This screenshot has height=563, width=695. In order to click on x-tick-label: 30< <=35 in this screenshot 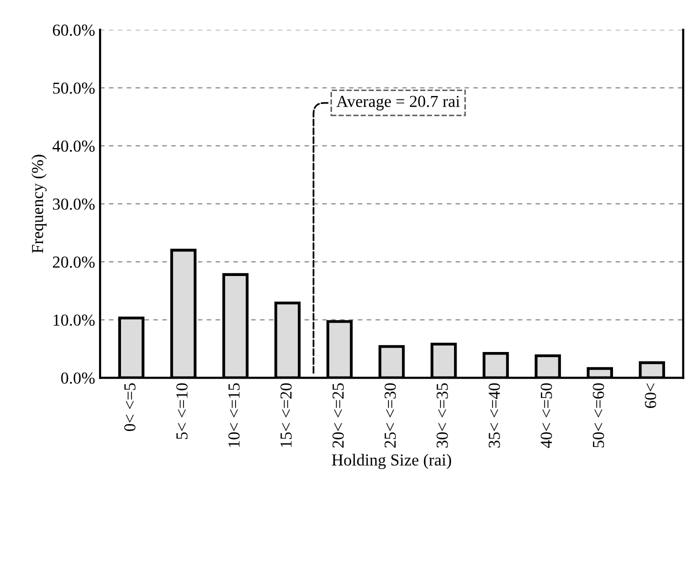, I will do `click(442, 415)`.